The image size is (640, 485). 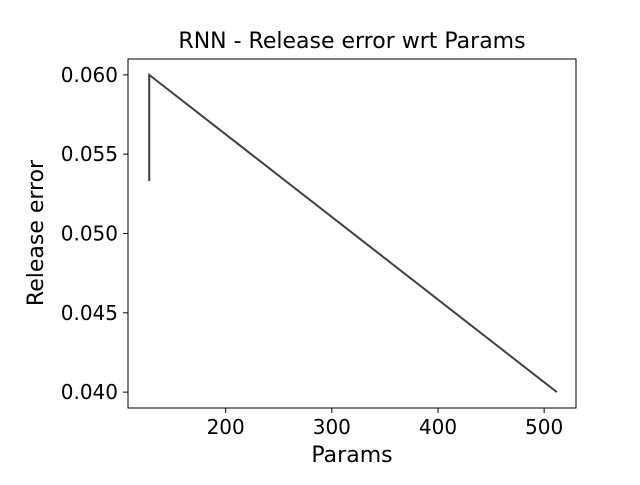 What do you see at coordinates (438, 427) in the screenshot?
I see `x-tick-label: 400` at bounding box center [438, 427].